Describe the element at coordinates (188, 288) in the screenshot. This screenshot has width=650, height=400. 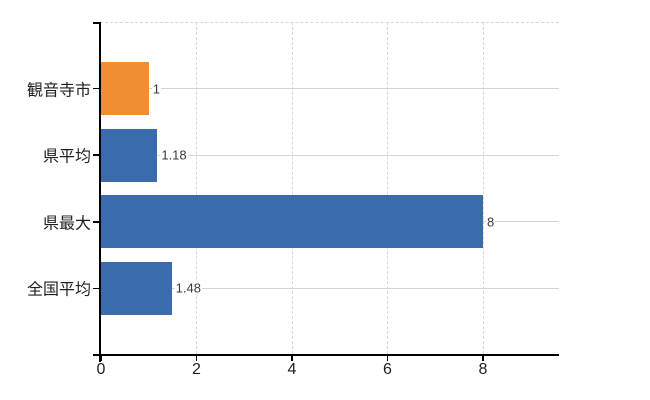
I see `bar-value-label: 1.48` at that location.